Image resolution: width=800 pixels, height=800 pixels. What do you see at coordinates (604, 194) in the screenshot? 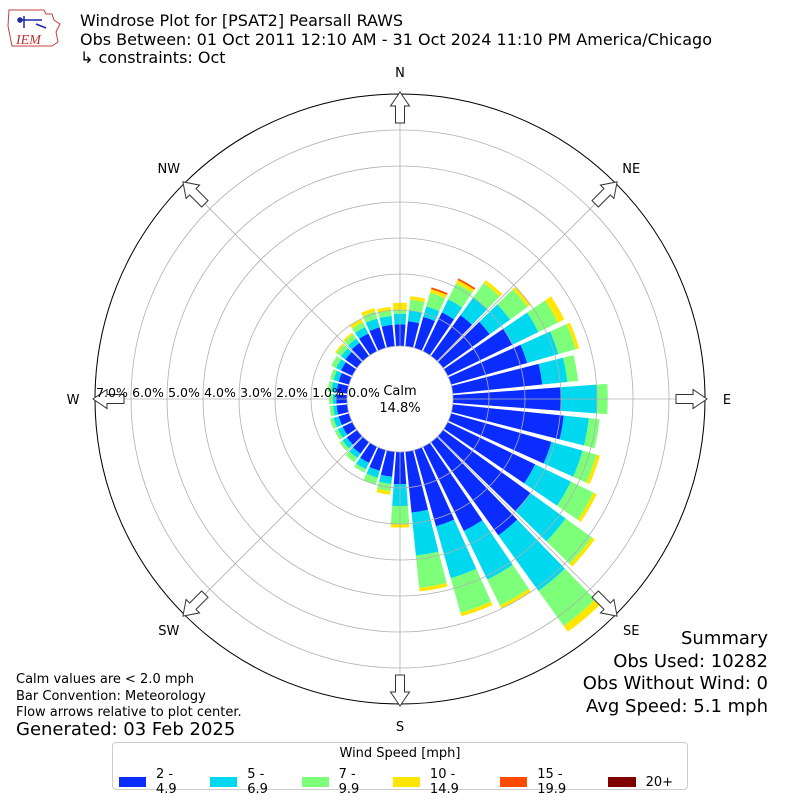
I see `arrow-icon-NE` at bounding box center [604, 194].